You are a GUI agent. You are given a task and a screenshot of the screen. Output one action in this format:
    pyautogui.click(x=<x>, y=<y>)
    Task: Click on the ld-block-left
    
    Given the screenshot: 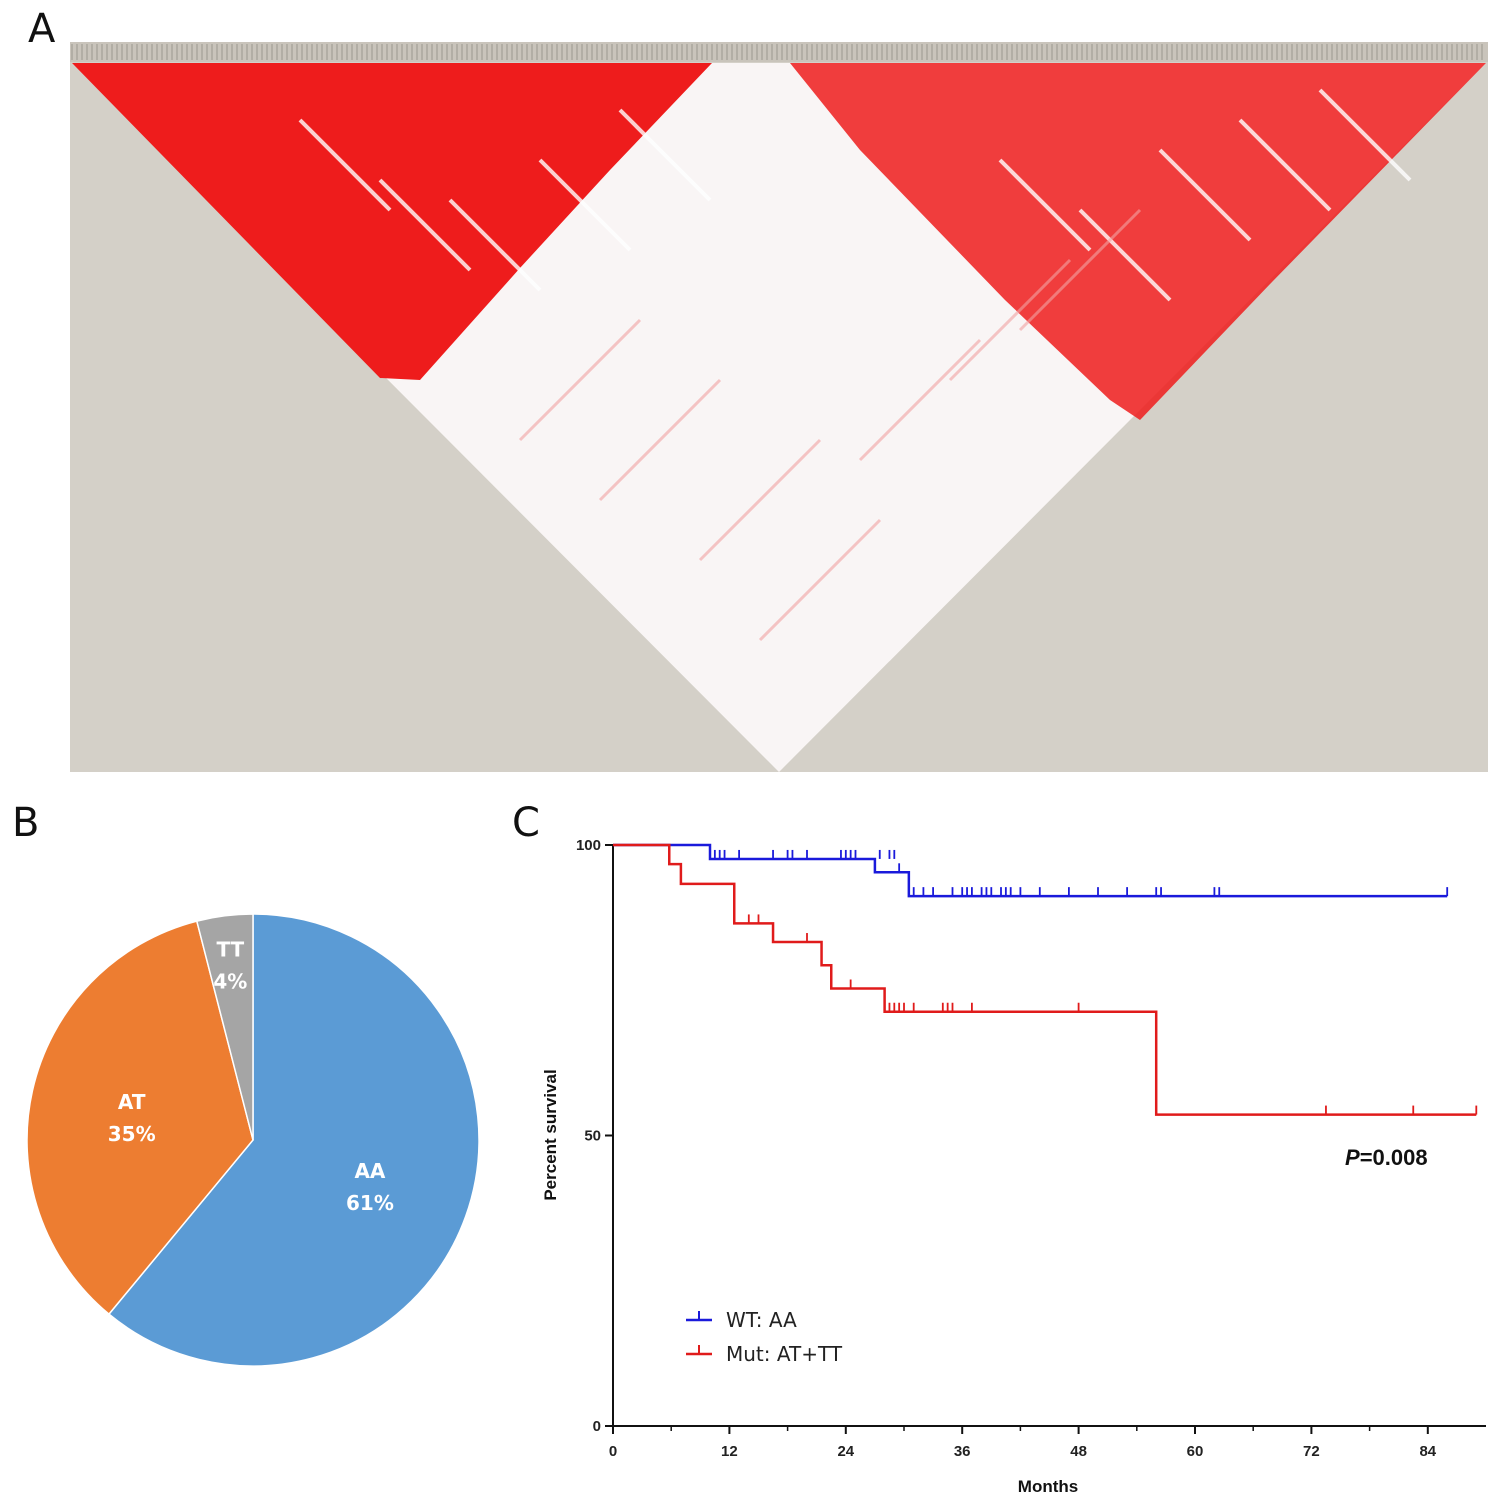 What is the action you would take?
    pyautogui.click(x=392, y=221)
    